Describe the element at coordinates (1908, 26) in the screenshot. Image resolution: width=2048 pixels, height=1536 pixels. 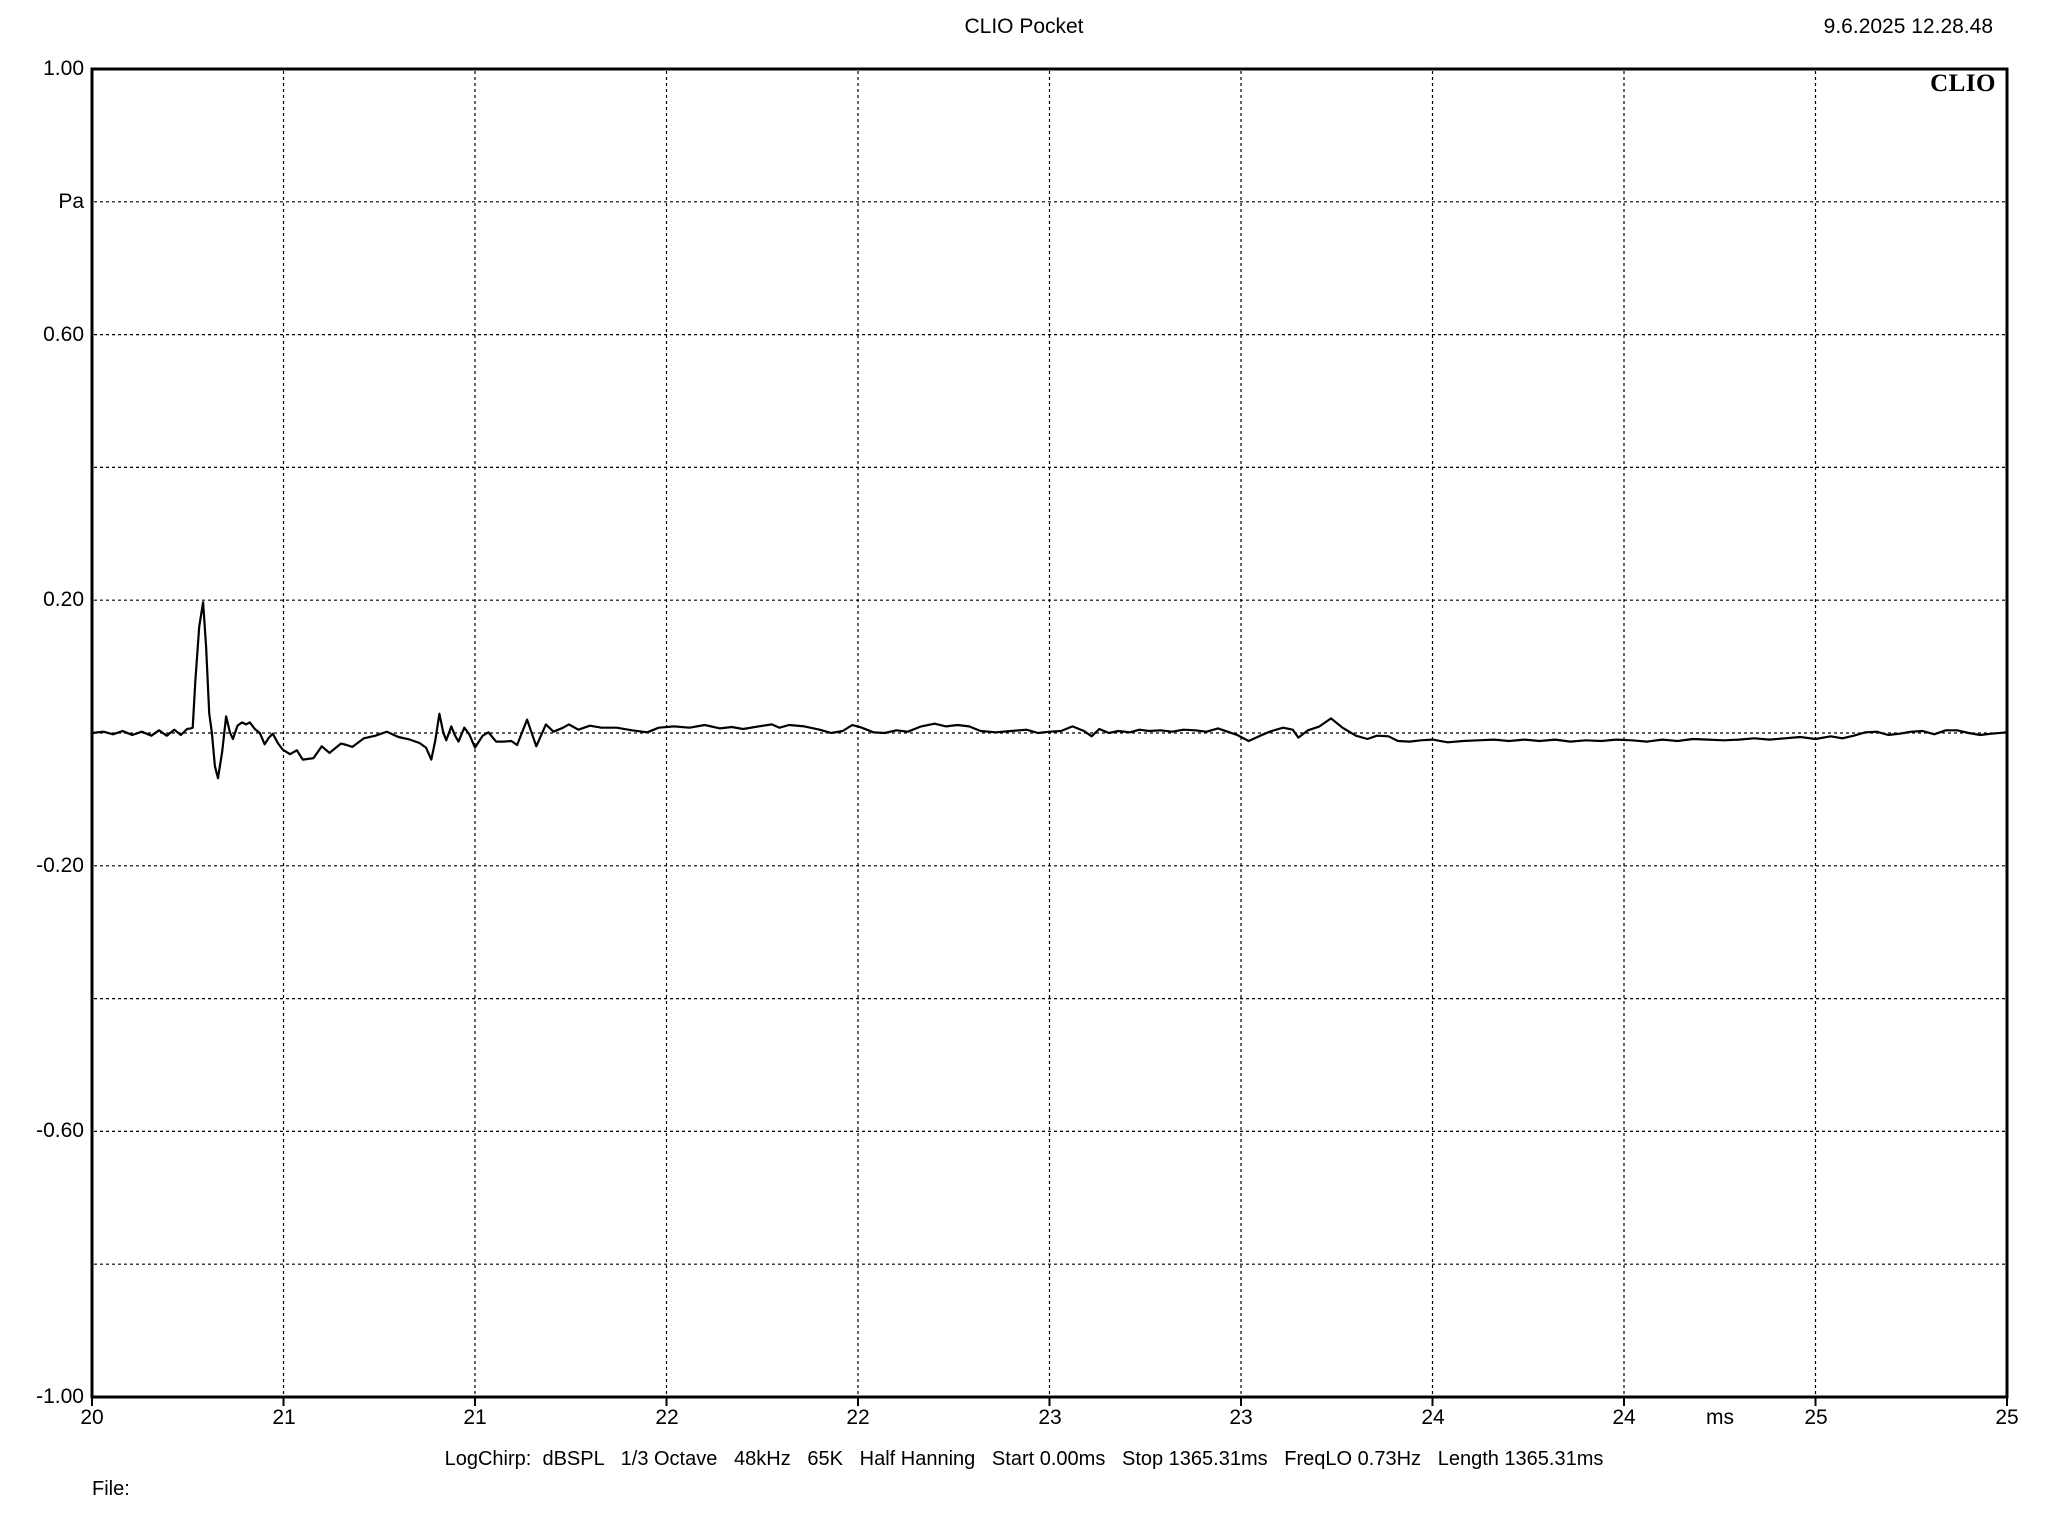
I see `datetime-label: 9.6.2025 12.28.48` at that location.